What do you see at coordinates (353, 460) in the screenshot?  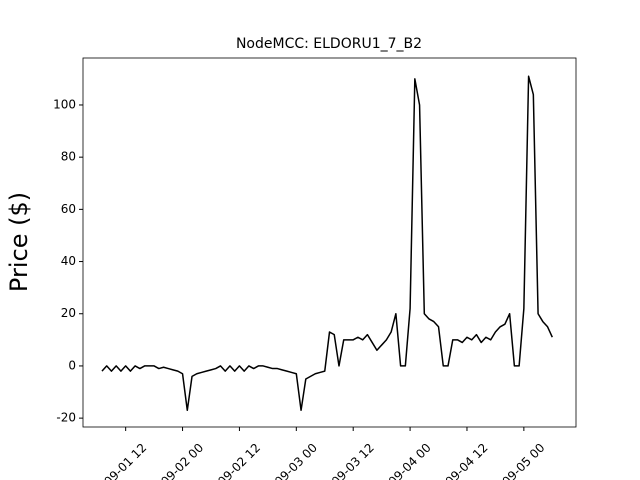 I see `x-tick-label: 09-03 12` at bounding box center [353, 460].